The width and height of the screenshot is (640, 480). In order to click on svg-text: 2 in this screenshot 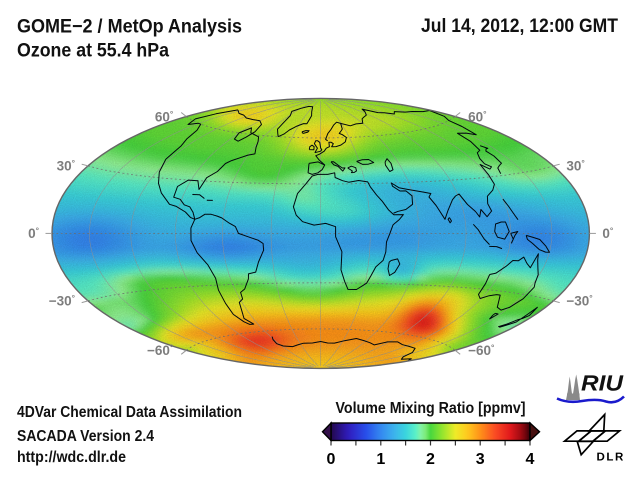, I will do `click(430, 459)`.